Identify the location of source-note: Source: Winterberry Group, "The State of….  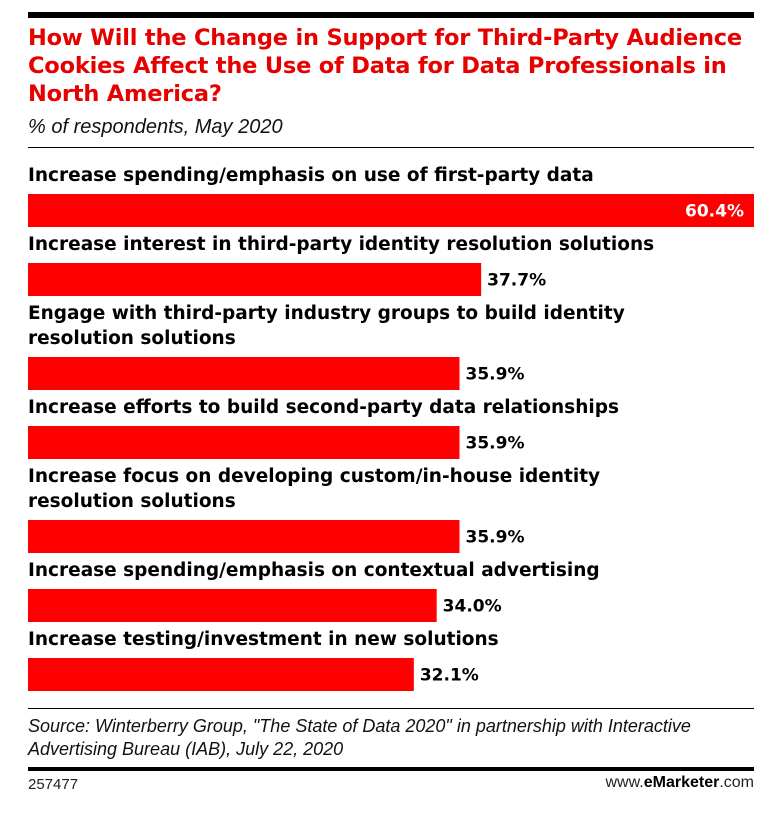
(359, 737).